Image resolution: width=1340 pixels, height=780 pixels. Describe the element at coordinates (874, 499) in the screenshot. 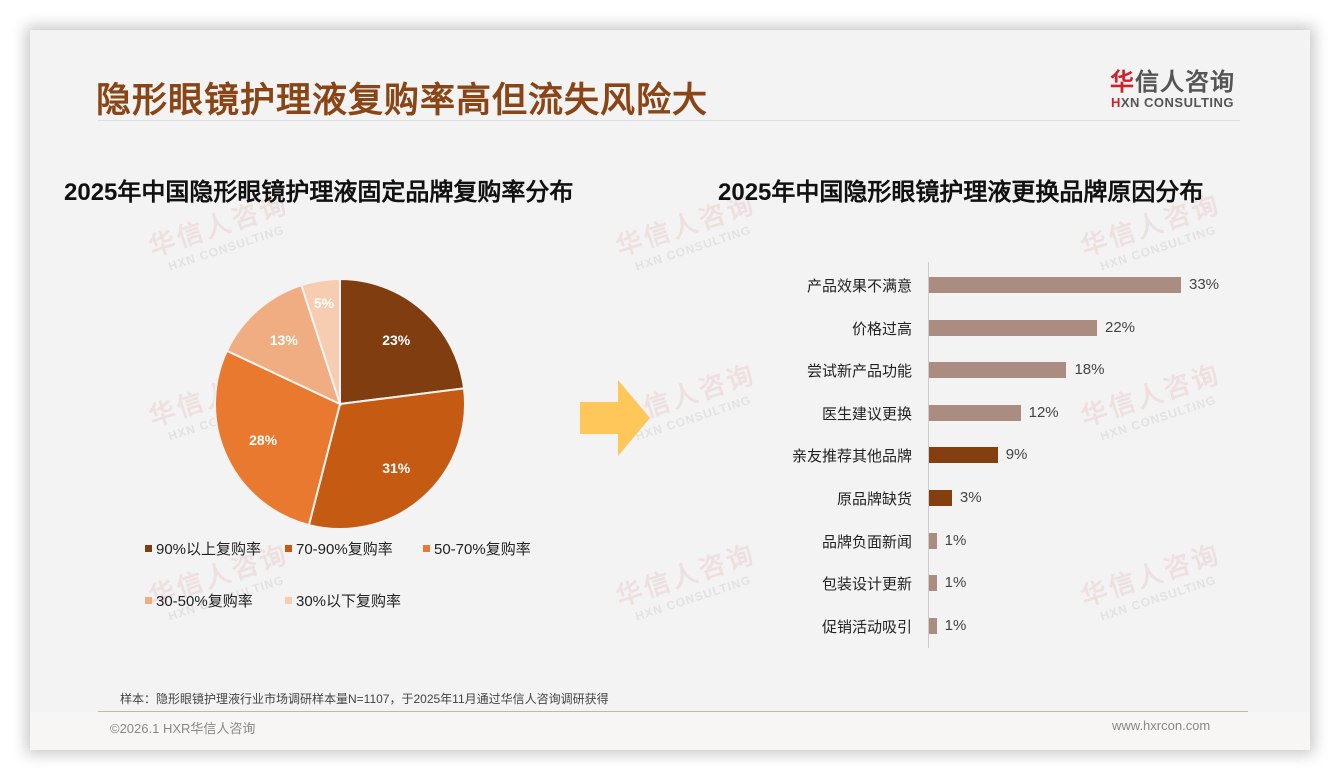

I see `bar-category-label: 原品牌缺货` at that location.